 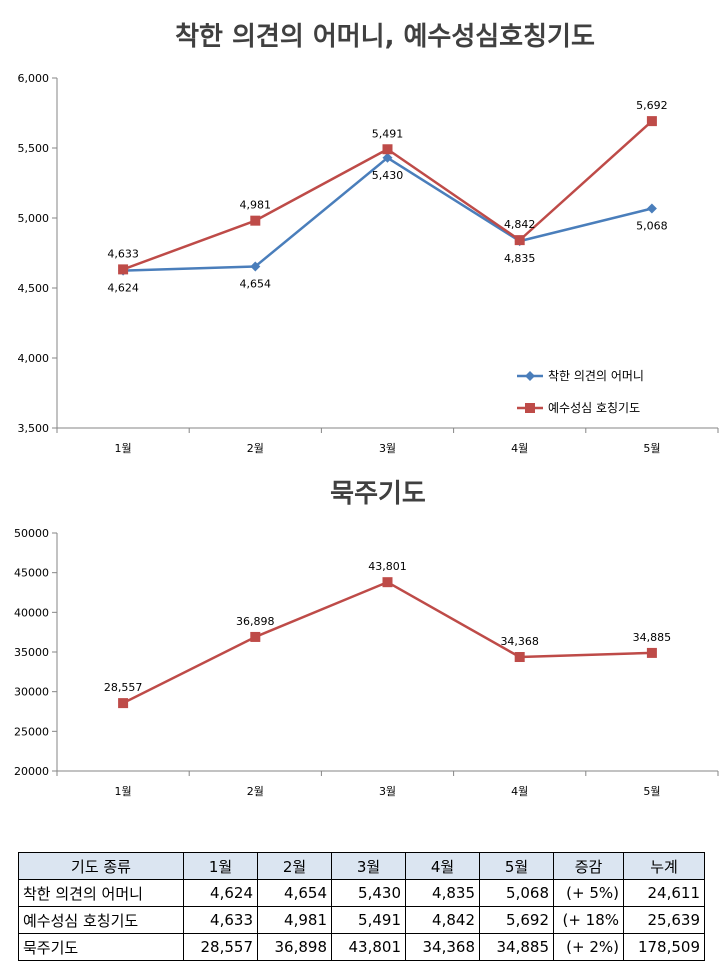 What do you see at coordinates (101, 866) in the screenshot?
I see `header-cell: 기도 종류` at bounding box center [101, 866].